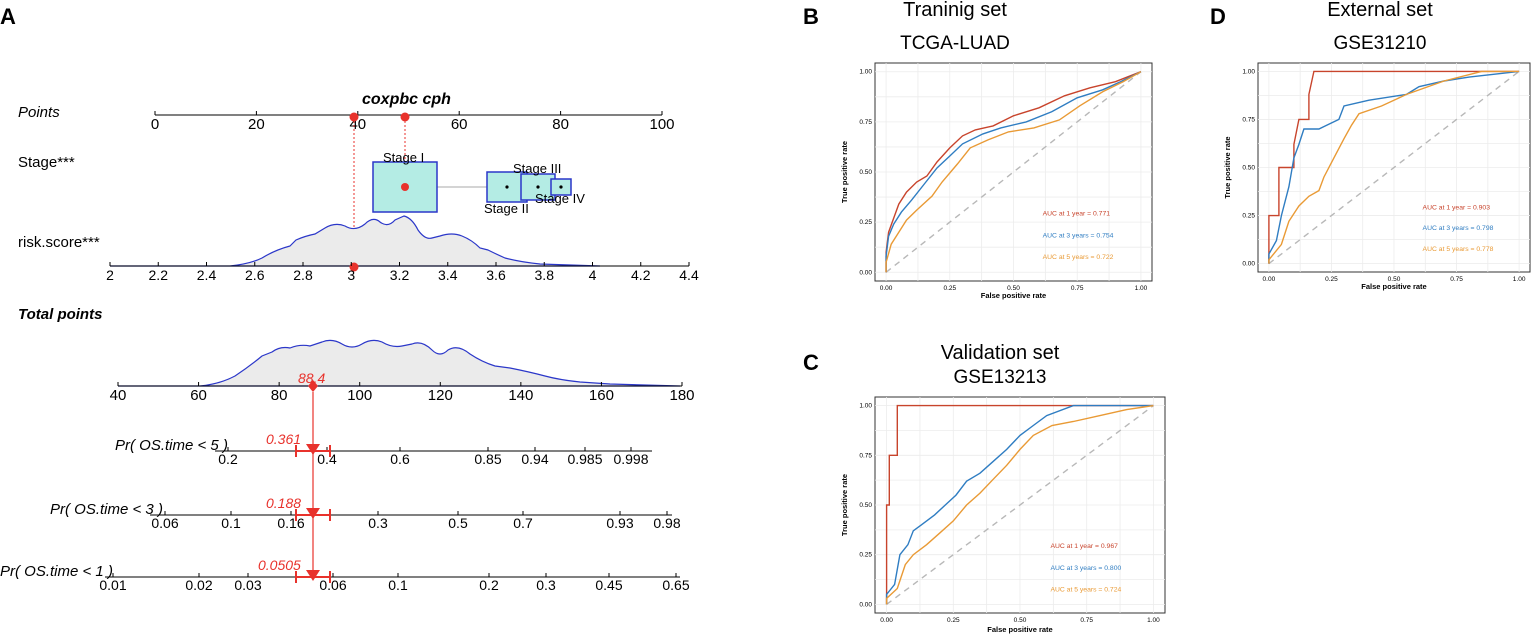 Image resolution: width=1536 pixels, height=636 pixels. Describe the element at coordinates (459, 124) in the screenshot. I see `points-tick-label: 60` at that location.